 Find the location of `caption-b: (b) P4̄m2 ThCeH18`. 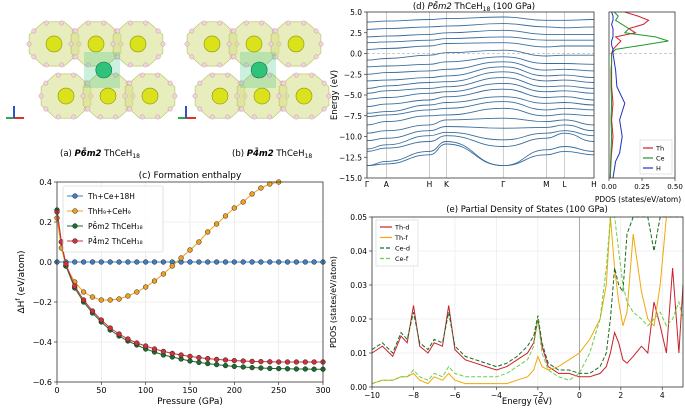

caption-b: (b) P4̄m2 ThCeH18 is located at coordinates (272, 153).